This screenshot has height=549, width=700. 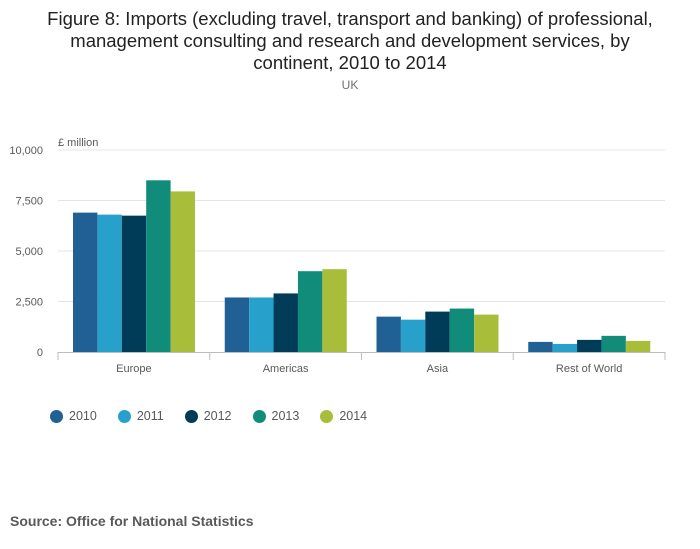 I want to click on legend-item-2011: 2011, so click(x=140, y=416).